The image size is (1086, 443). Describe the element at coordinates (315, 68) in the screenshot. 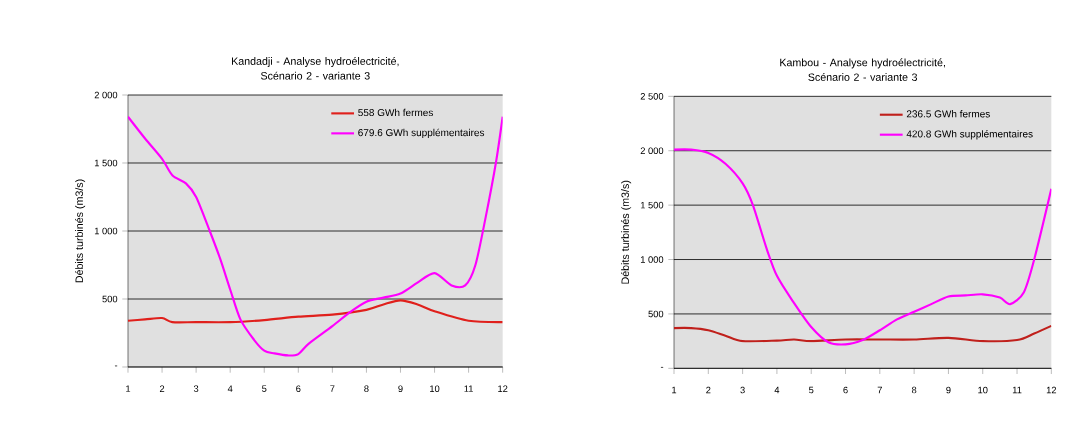

I see `chart-title: Kandadji - Analyse hydroélectricité, Scénario 2 - variante 3` at that location.